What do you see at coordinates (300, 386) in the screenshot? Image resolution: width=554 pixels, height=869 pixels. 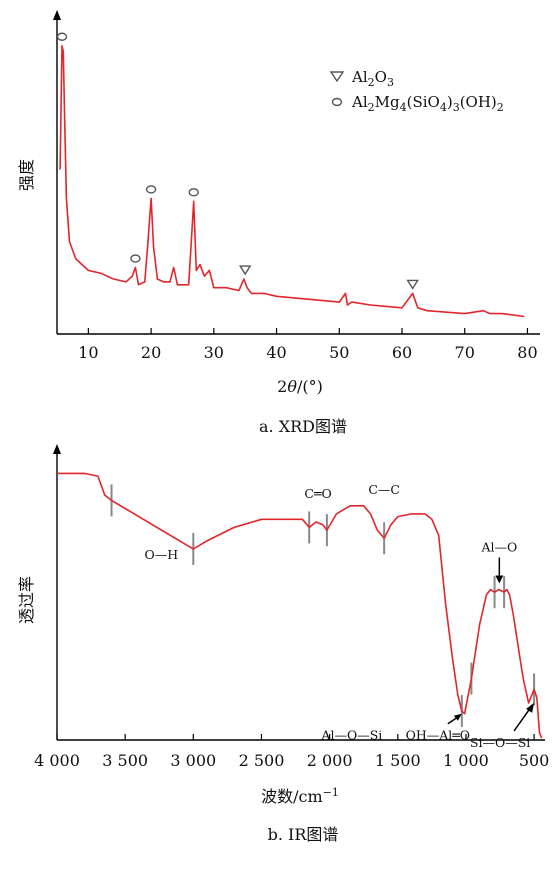 I see `xrd-x-label: 2θ/(°)` at bounding box center [300, 386].